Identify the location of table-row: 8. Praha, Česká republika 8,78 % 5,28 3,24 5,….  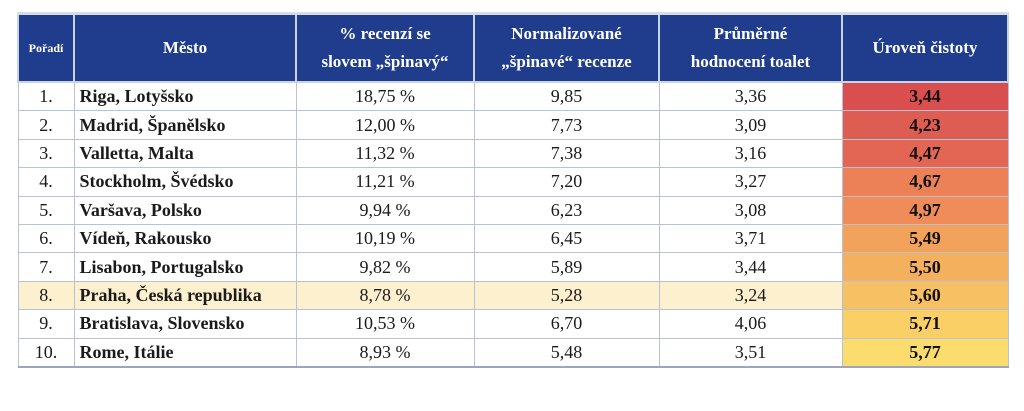
(513, 295).